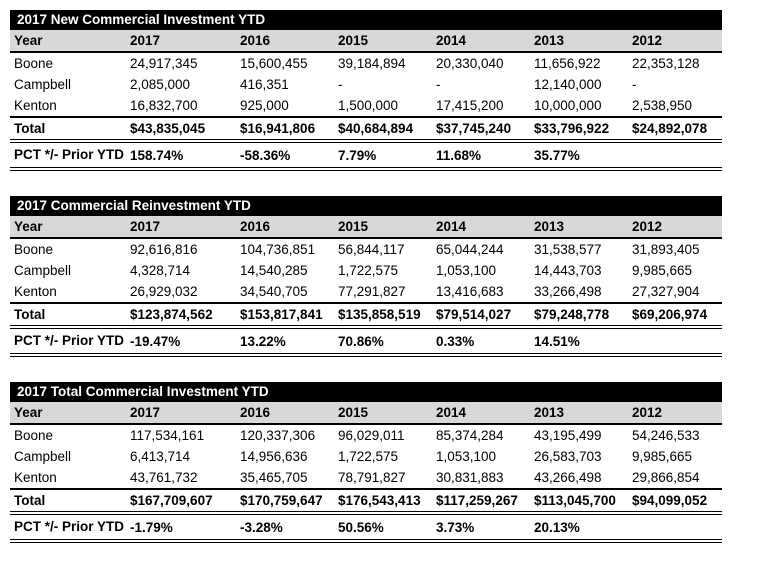 This screenshot has width=770, height=570. Describe the element at coordinates (666, 435) in the screenshot. I see `value-cell: 54,246,533` at that location.